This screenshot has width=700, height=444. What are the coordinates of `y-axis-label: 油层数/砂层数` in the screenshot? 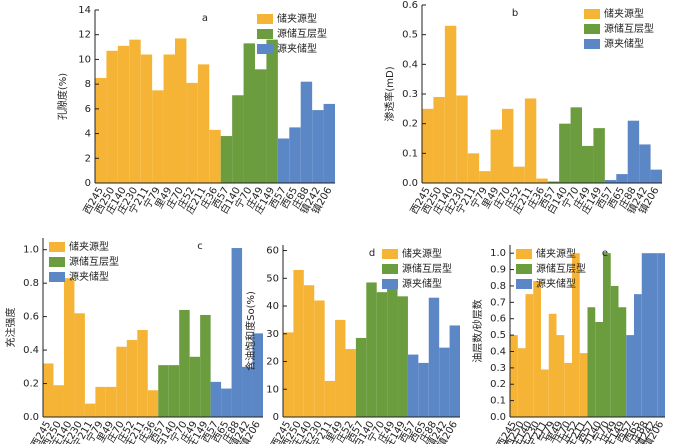 It's located at (477, 330).